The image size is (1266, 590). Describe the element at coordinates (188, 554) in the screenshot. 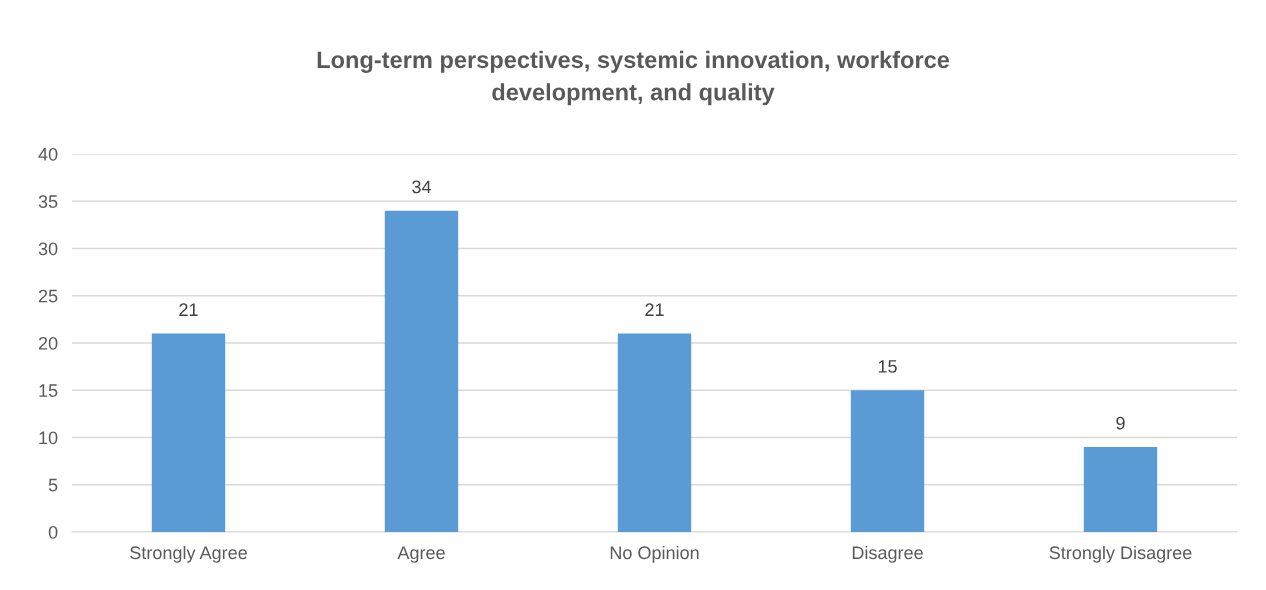

I see `x-tick-label: Strongly Agree` at that location.